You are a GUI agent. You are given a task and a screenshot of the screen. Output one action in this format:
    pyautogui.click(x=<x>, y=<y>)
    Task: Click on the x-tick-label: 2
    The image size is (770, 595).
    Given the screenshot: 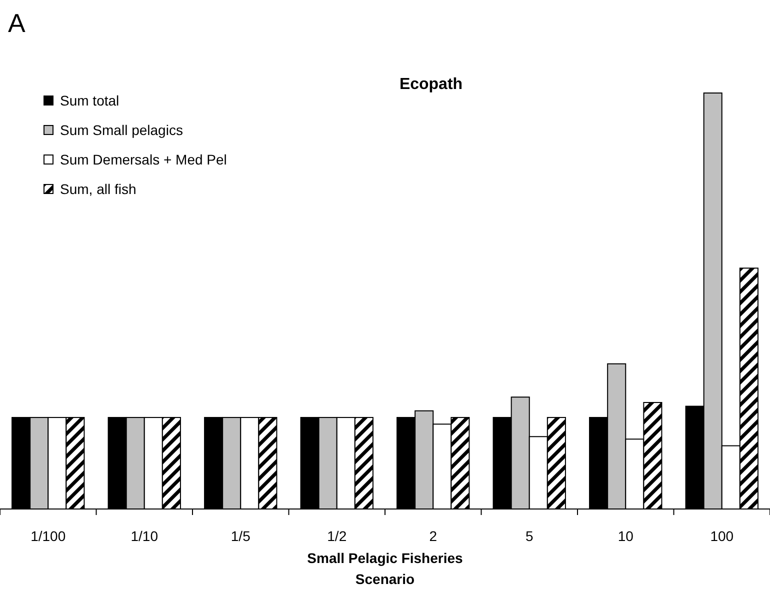 What is the action you would take?
    pyautogui.click(x=433, y=536)
    